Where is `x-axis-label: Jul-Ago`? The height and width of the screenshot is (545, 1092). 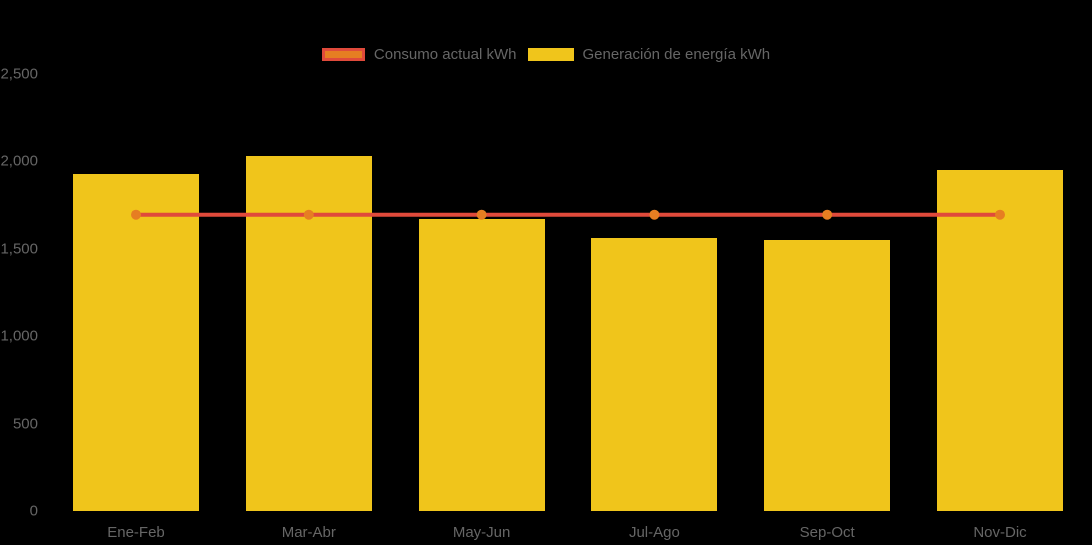 x-axis-label: Jul-Ago is located at coordinates (654, 532).